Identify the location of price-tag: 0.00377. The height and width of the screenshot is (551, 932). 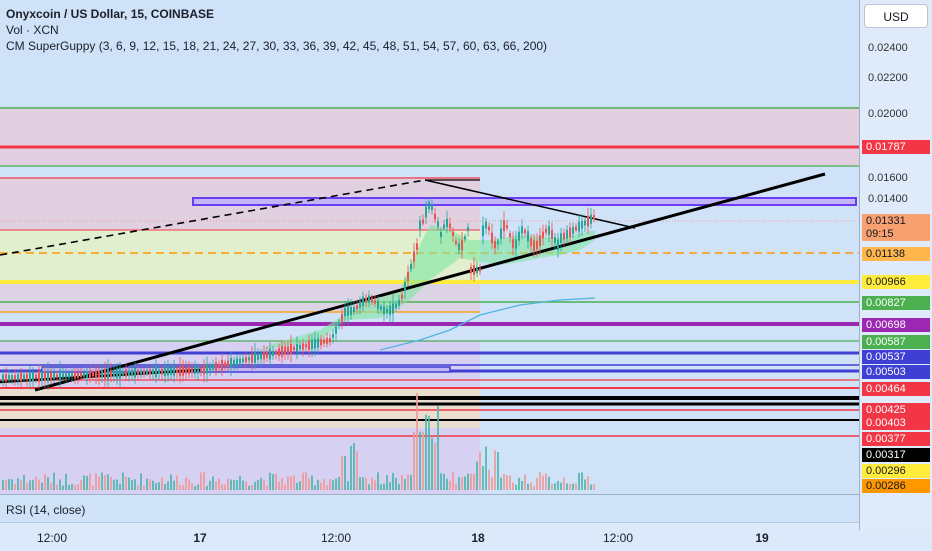
(896, 439).